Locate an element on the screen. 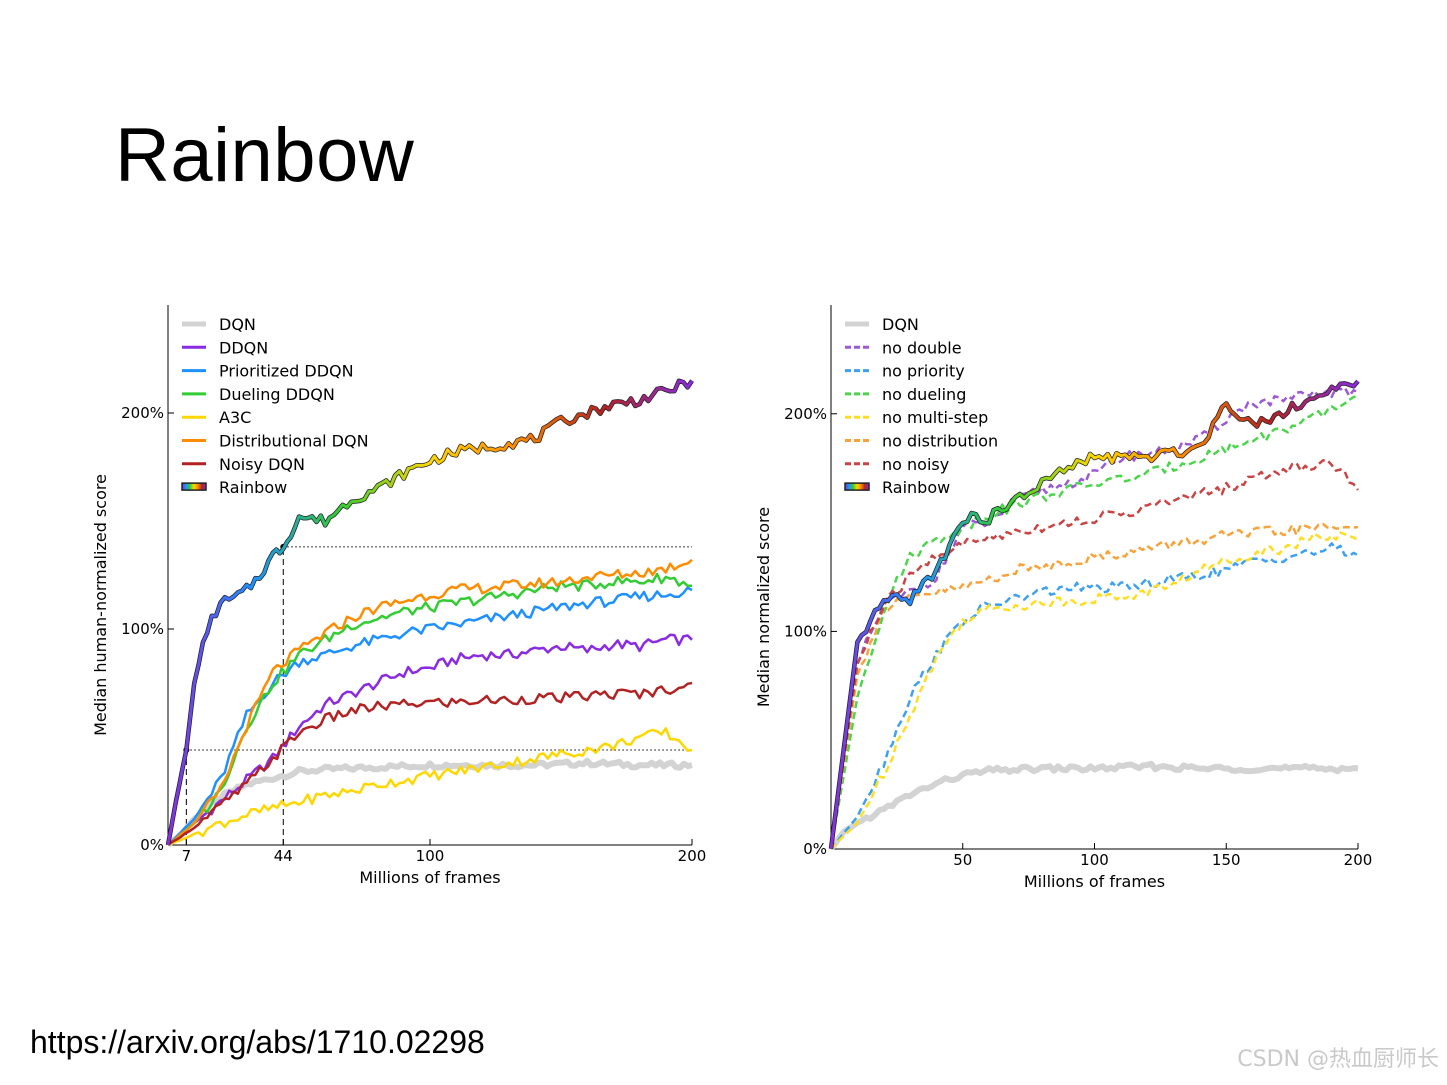  legend-label: Distributional DQN is located at coordinates (294, 441).